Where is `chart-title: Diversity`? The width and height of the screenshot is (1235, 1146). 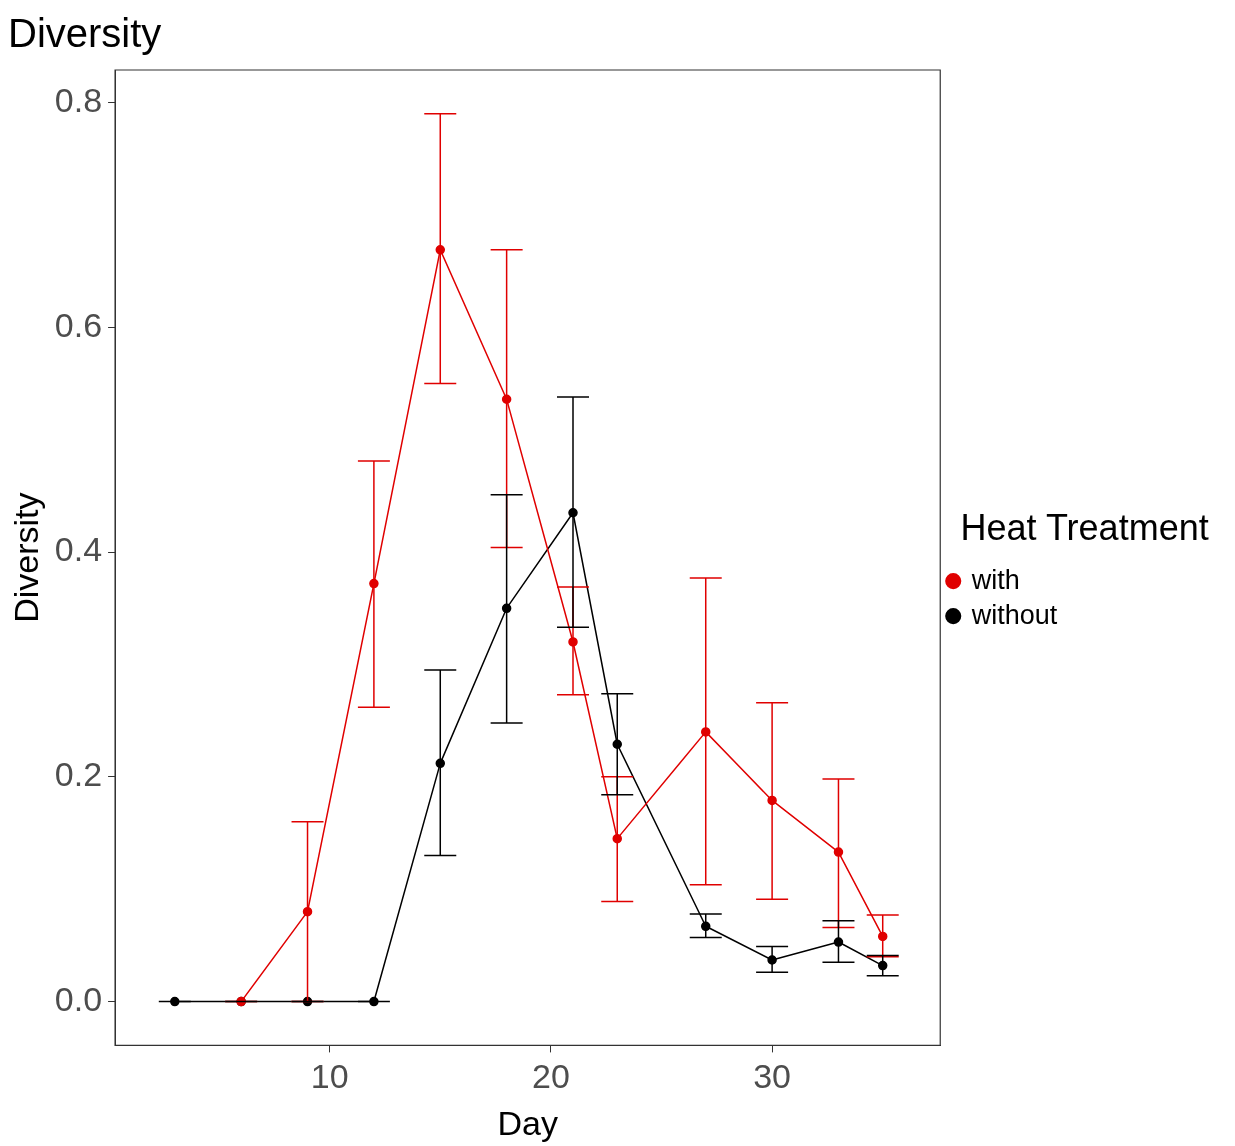 chart-title: Diversity is located at coordinates (85, 33).